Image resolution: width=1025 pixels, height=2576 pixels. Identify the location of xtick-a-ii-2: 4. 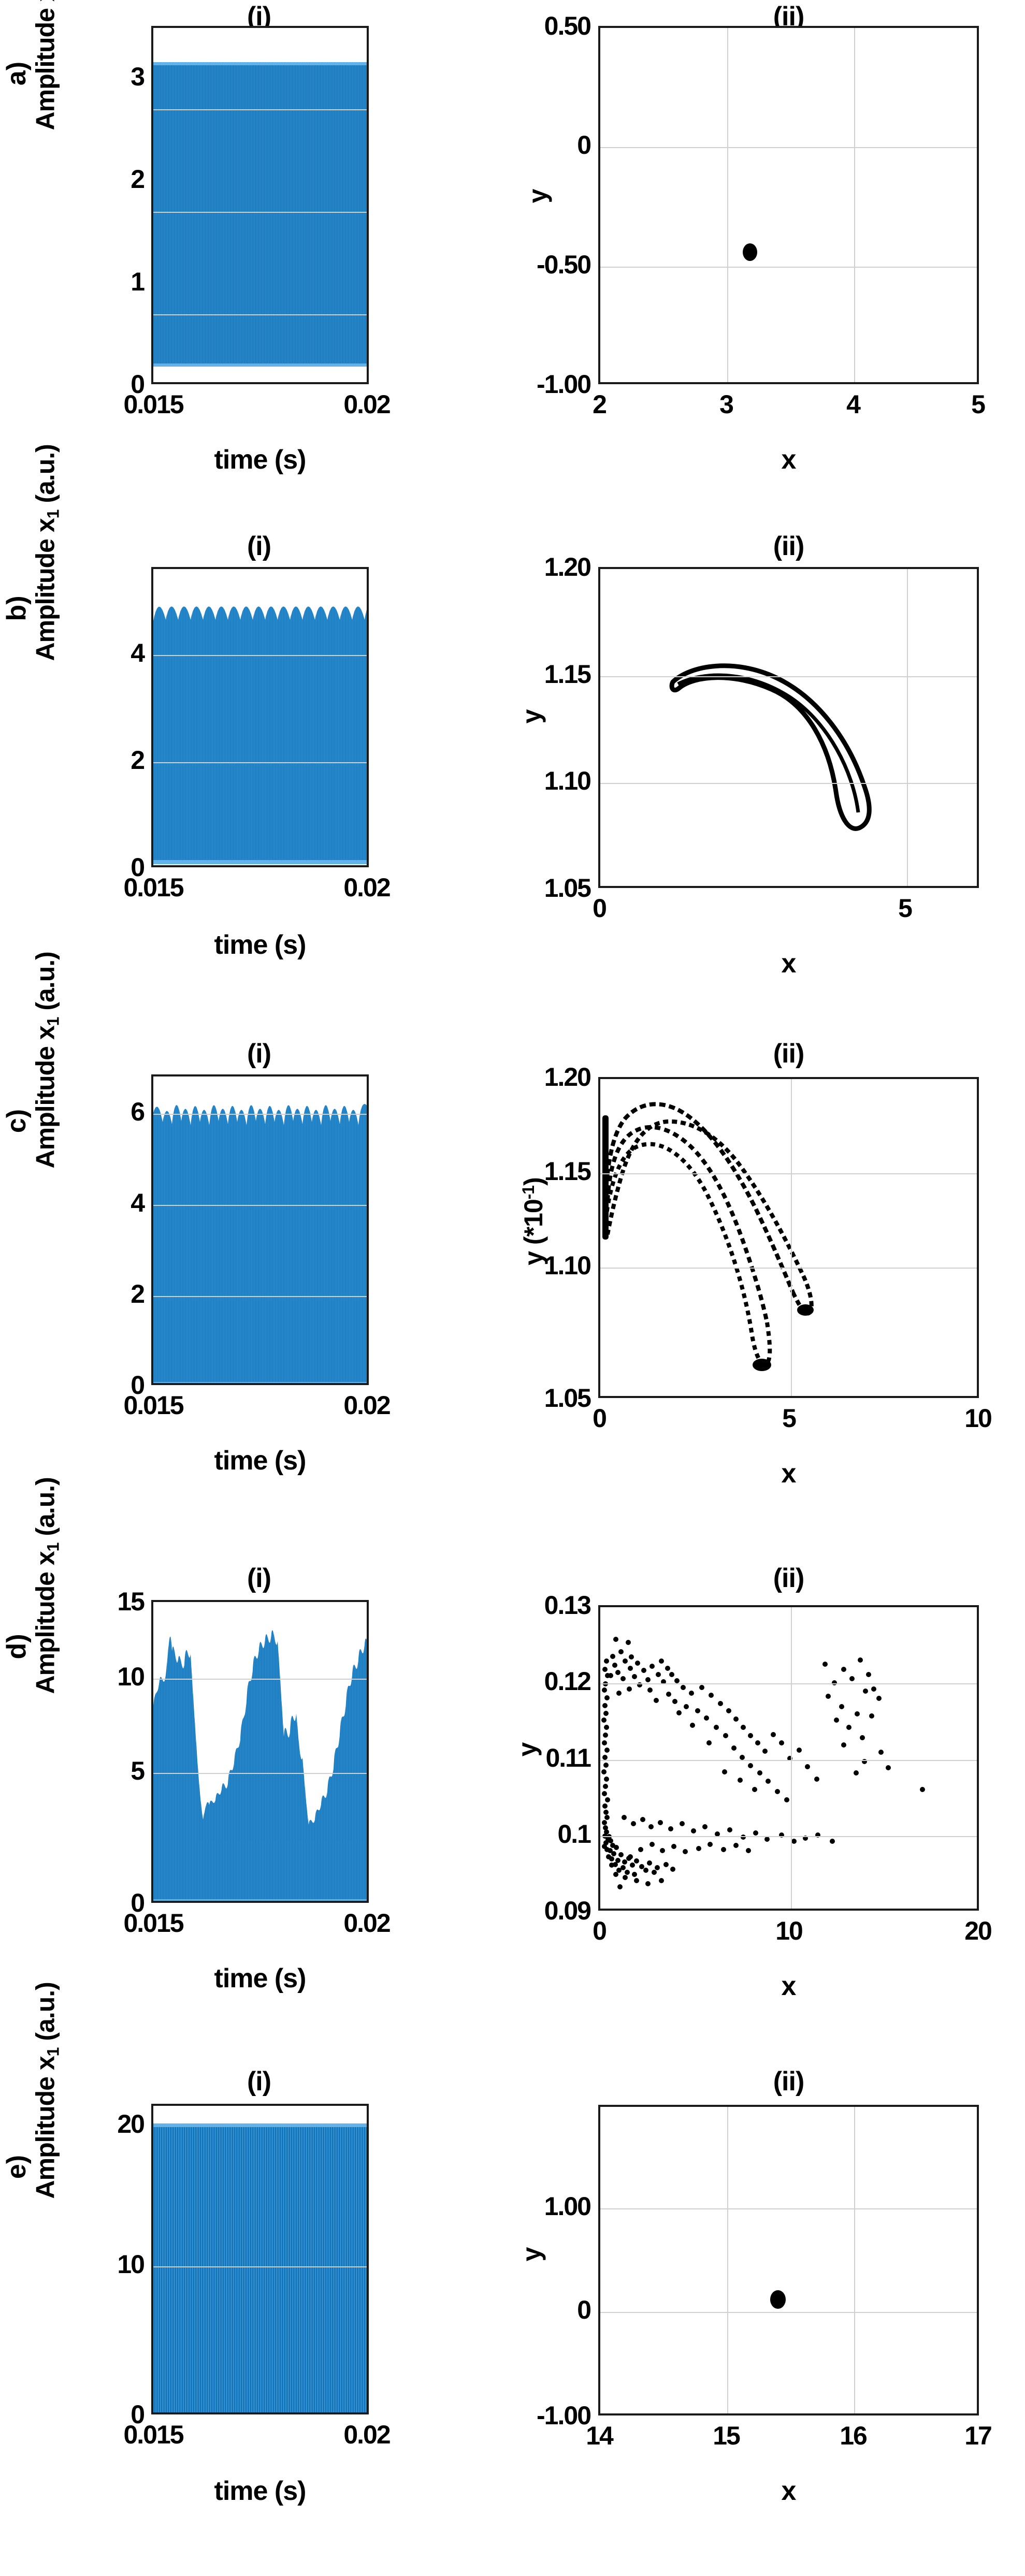
(853, 405).